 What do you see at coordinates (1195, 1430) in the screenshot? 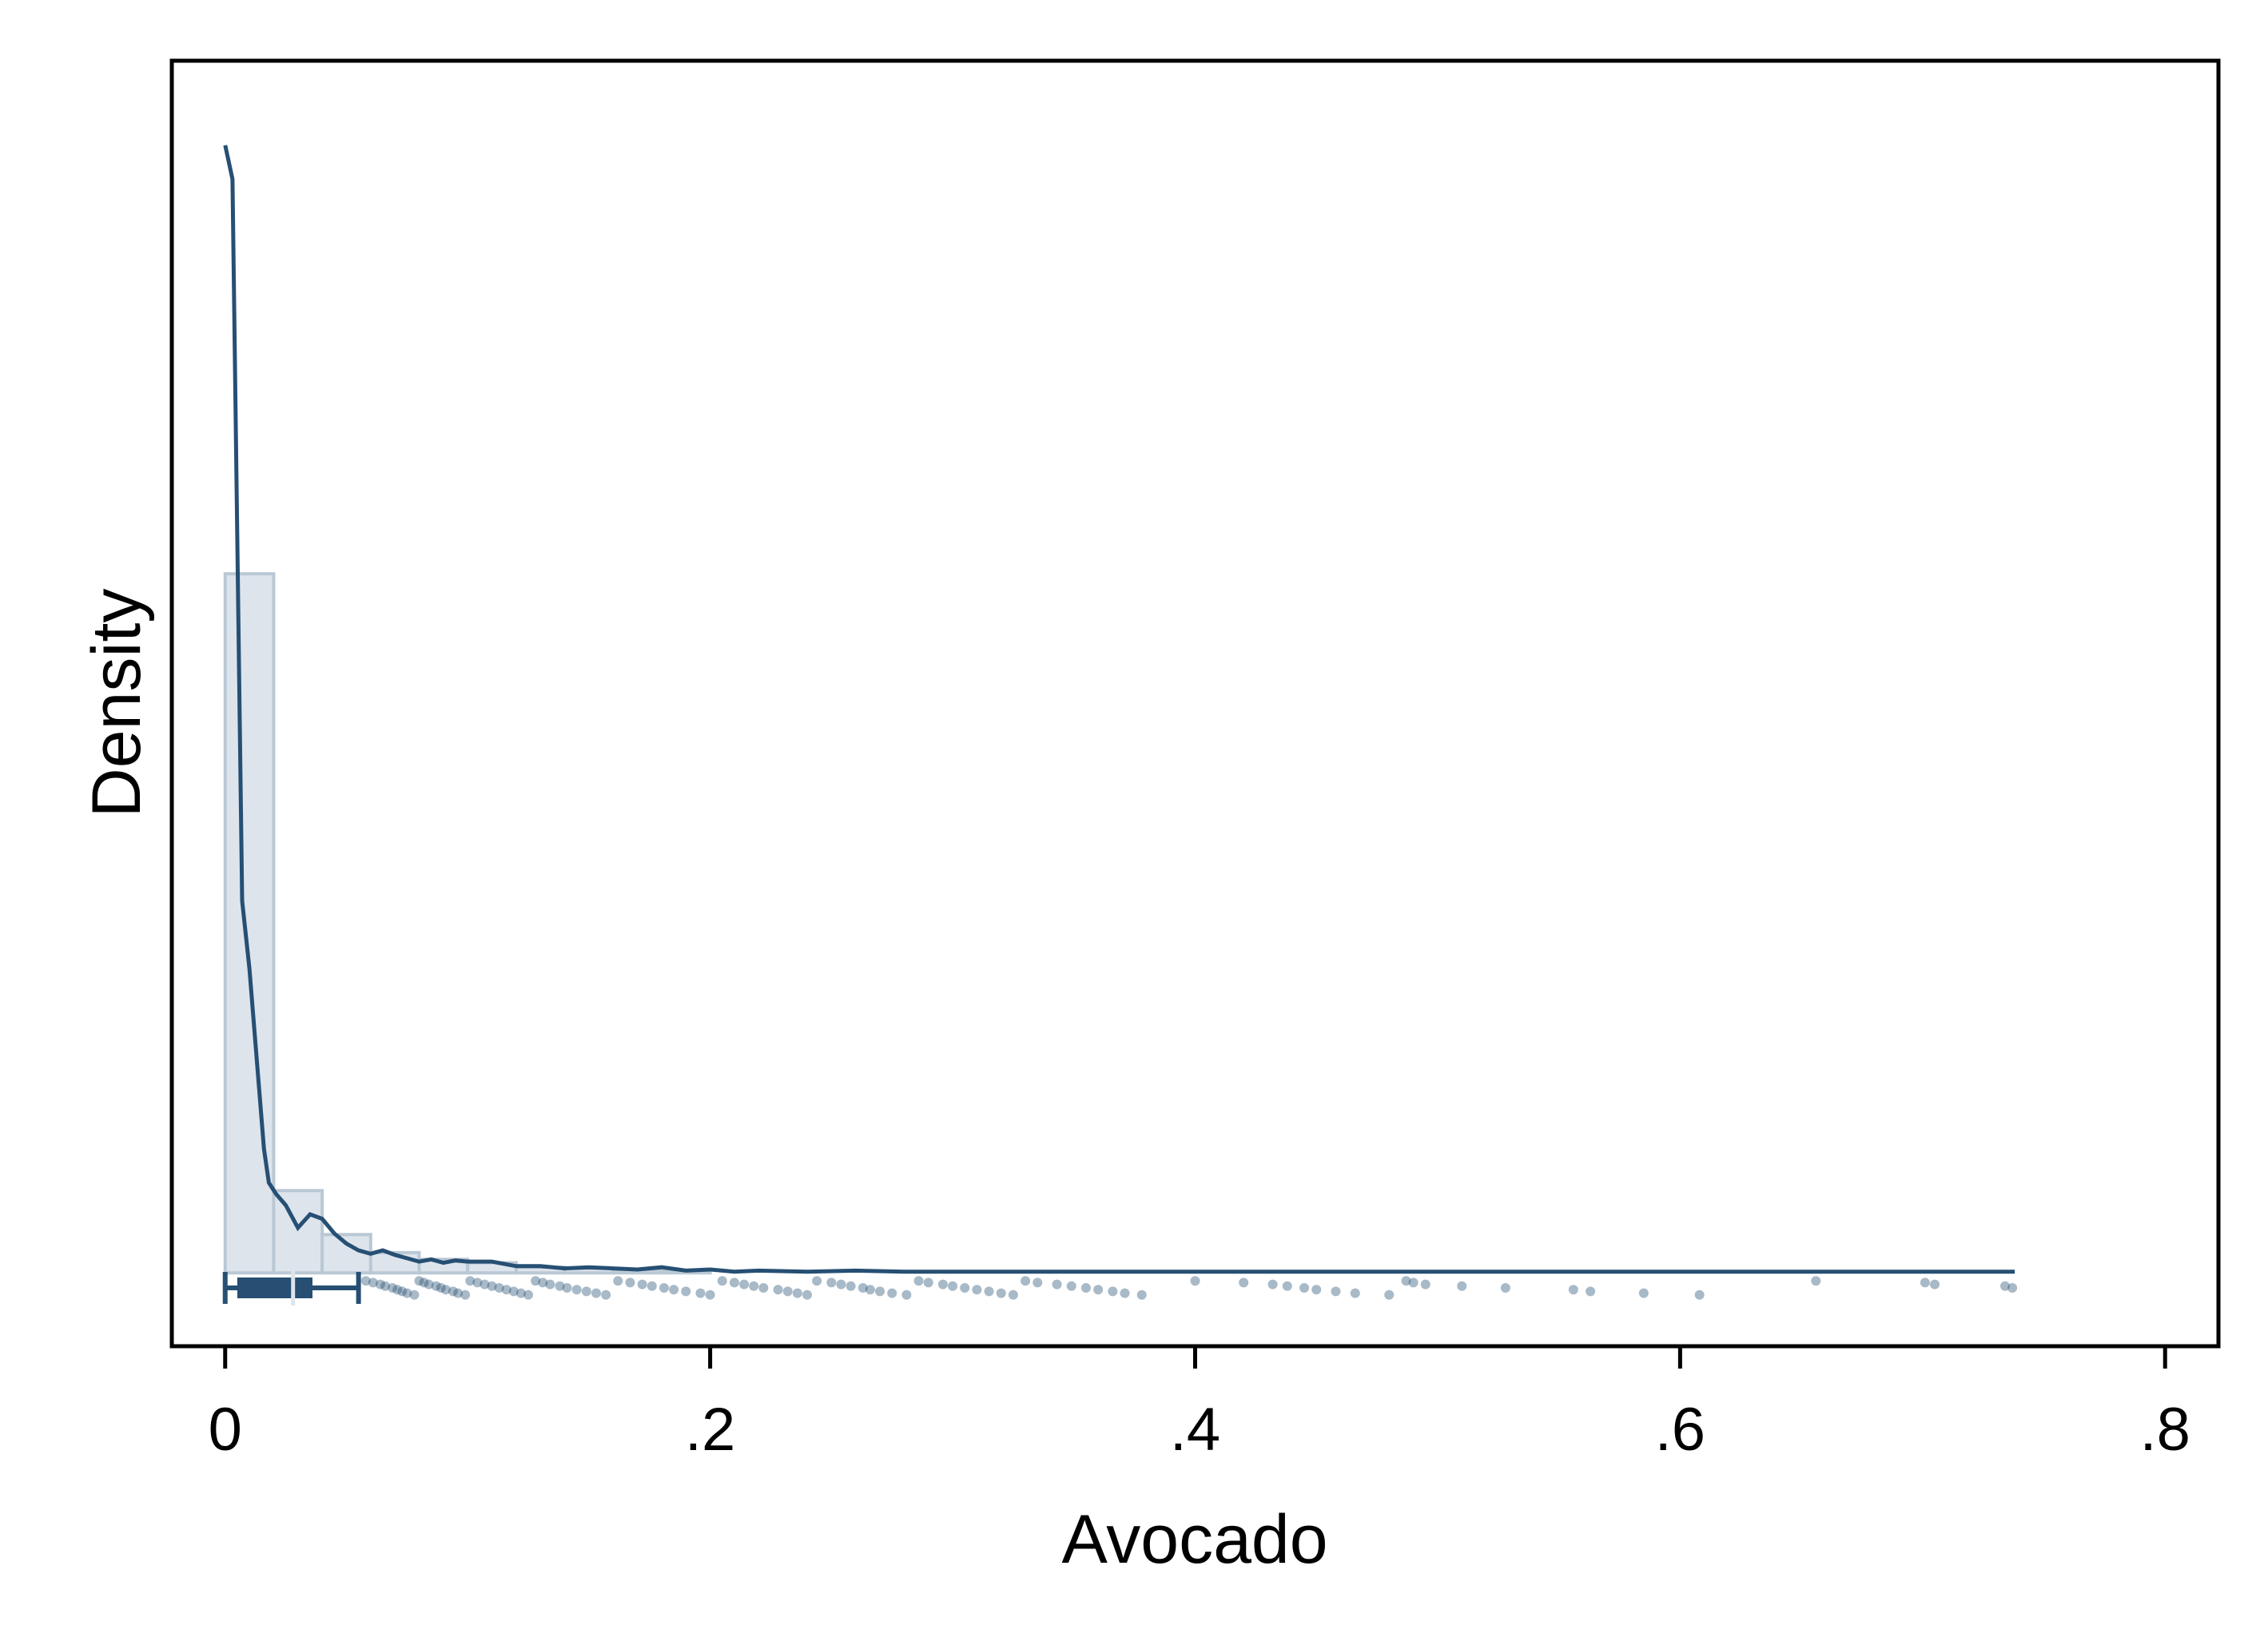
I see `x-tick-label: .4` at bounding box center [1195, 1430].